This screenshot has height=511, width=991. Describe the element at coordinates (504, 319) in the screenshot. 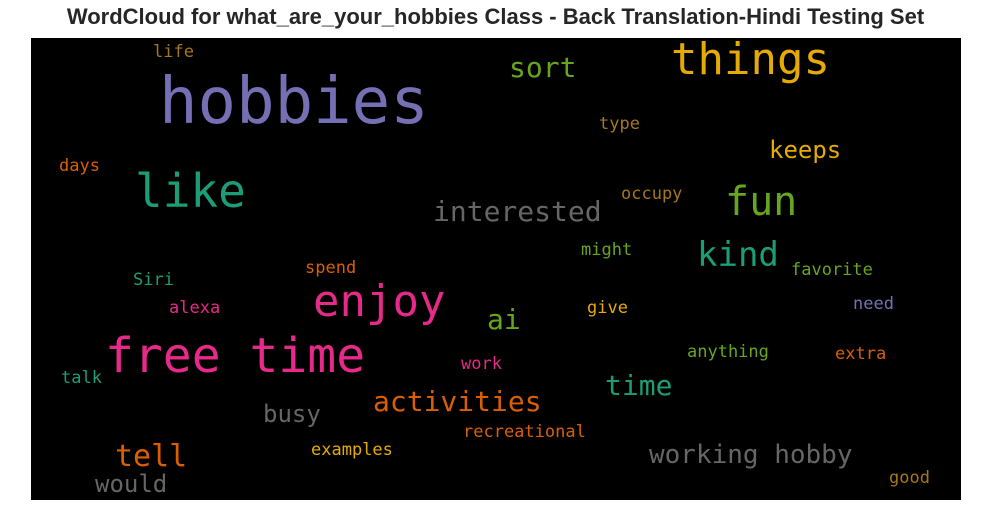

I see `word-ai: ai` at that location.